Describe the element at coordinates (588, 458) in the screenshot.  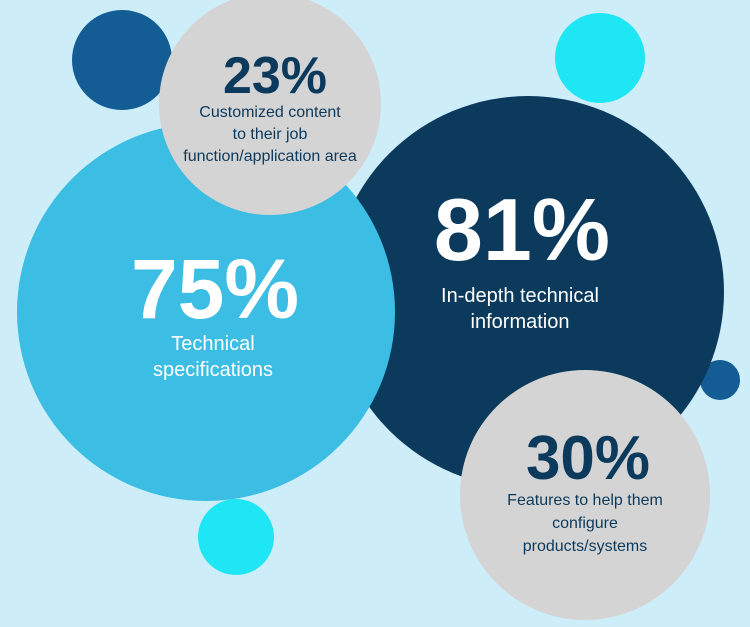
I see `stat-value: 30%` at that location.